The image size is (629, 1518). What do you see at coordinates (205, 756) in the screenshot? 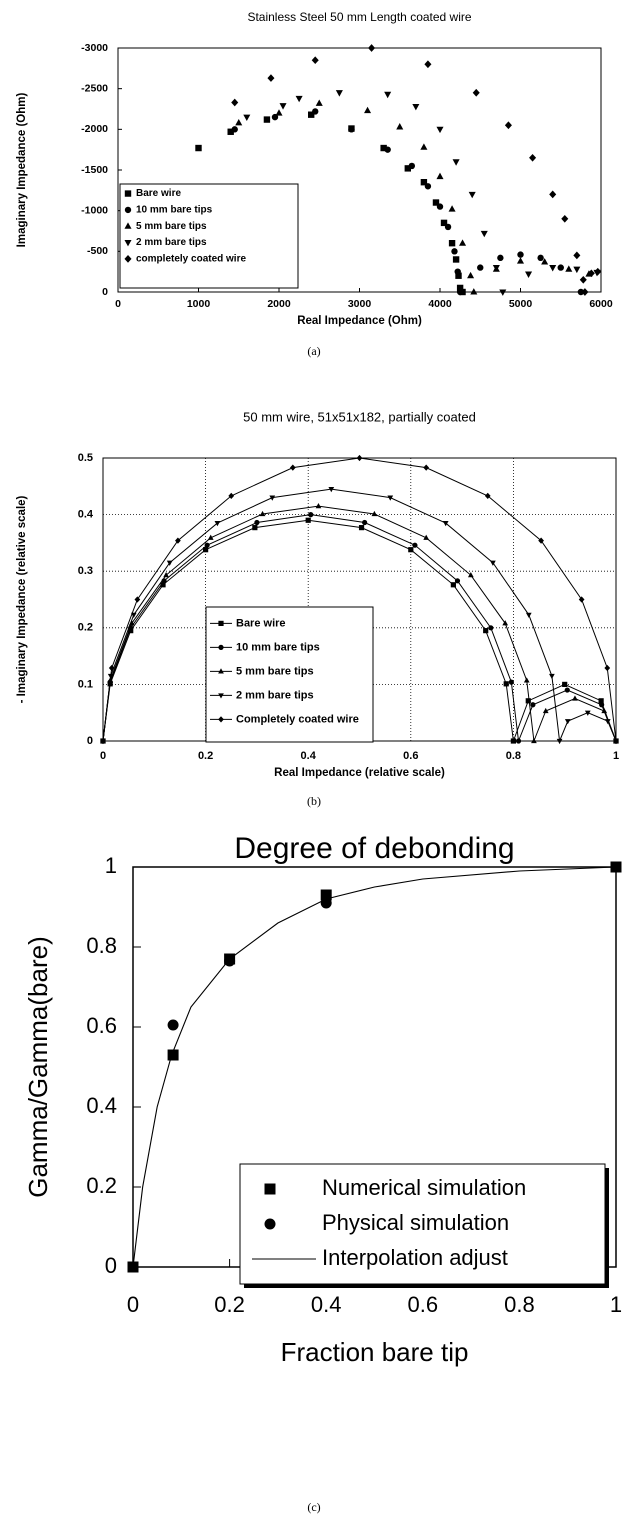
I see `x-tick-label: 0.2` at bounding box center [205, 756].